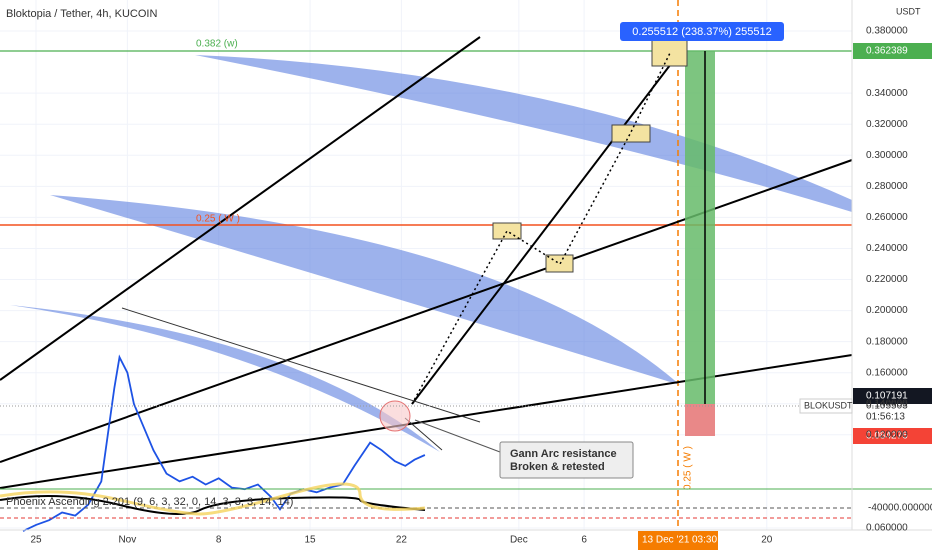  Describe the element at coordinates (887, 396) in the screenshot. I see `price-tag-text: 0.107191` at that location.